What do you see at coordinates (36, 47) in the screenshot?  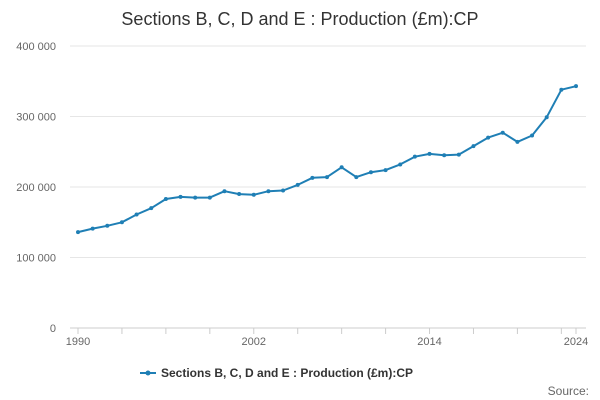 I see `y-tick-label: 400 000` at bounding box center [36, 47].